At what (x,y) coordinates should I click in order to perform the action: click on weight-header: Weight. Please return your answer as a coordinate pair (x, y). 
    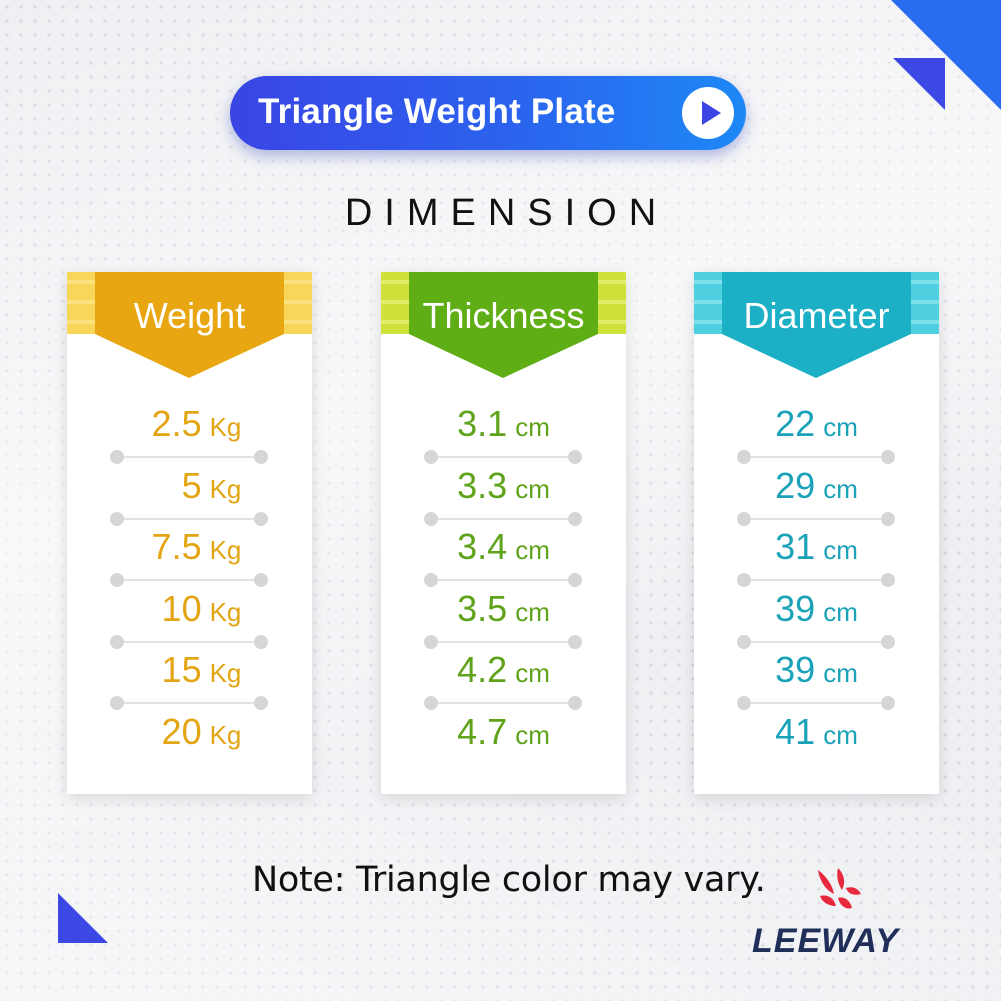
    Looking at the image, I should click on (189, 326).